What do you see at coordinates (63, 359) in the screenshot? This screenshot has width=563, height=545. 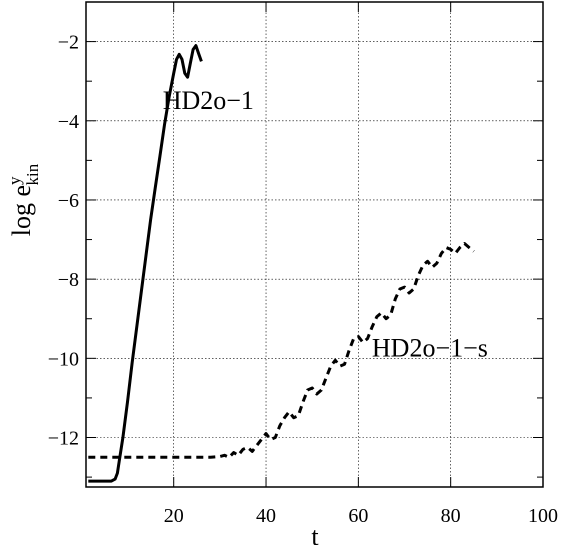 I see `y-tick-label: −10` at bounding box center [63, 359].